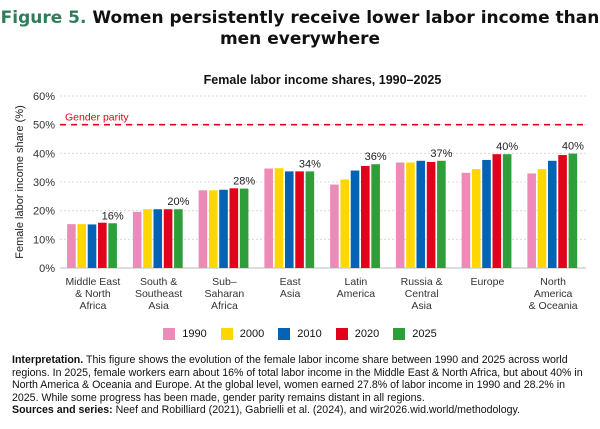 This screenshot has height=429, width=600. Describe the element at coordinates (553, 306) in the screenshot. I see `x-tick-label: & Oceania` at that location.